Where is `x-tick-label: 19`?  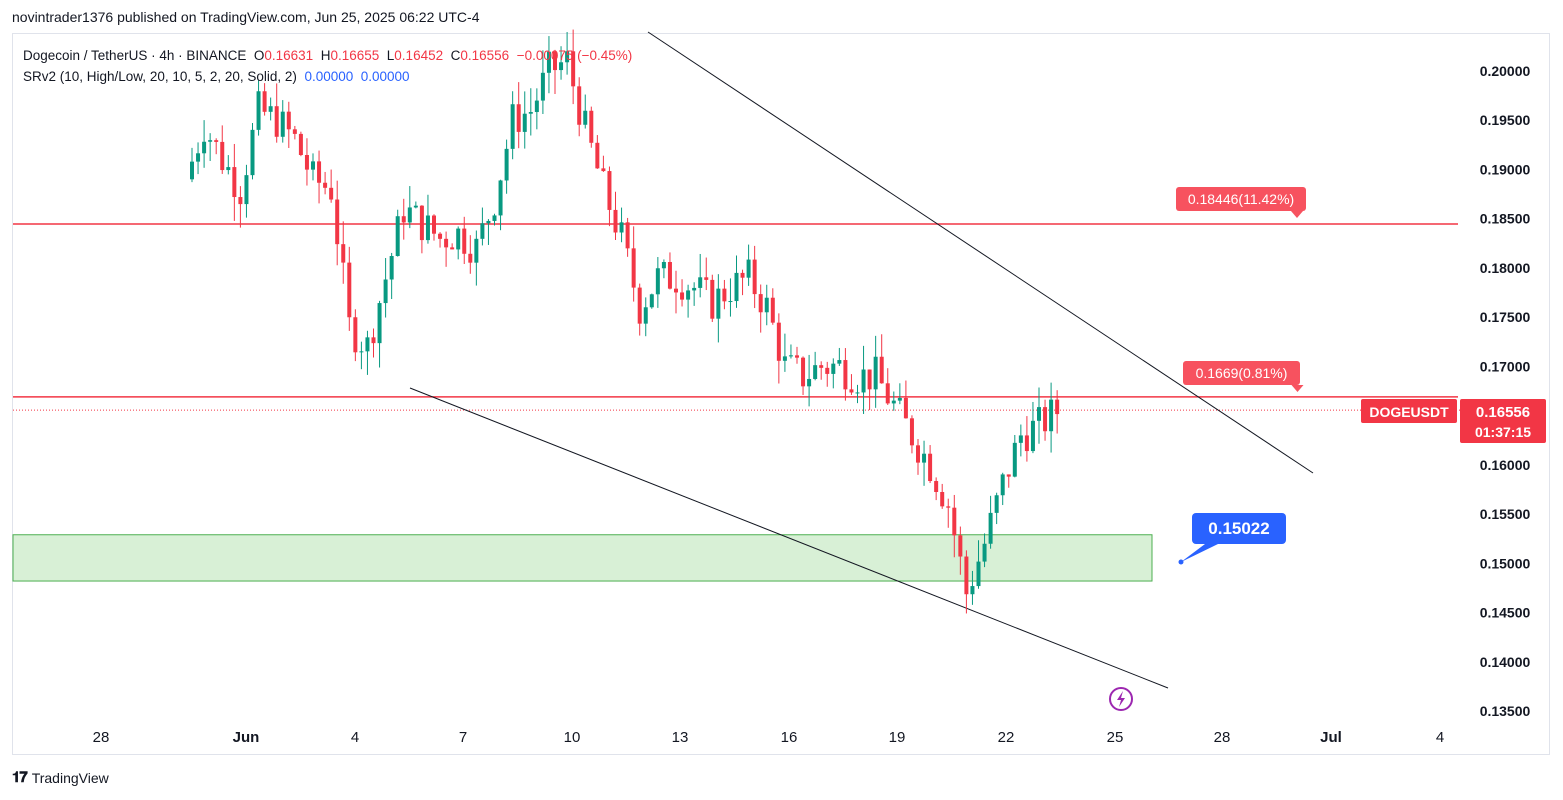
x-tick-label: 19 is located at coordinates (897, 737).